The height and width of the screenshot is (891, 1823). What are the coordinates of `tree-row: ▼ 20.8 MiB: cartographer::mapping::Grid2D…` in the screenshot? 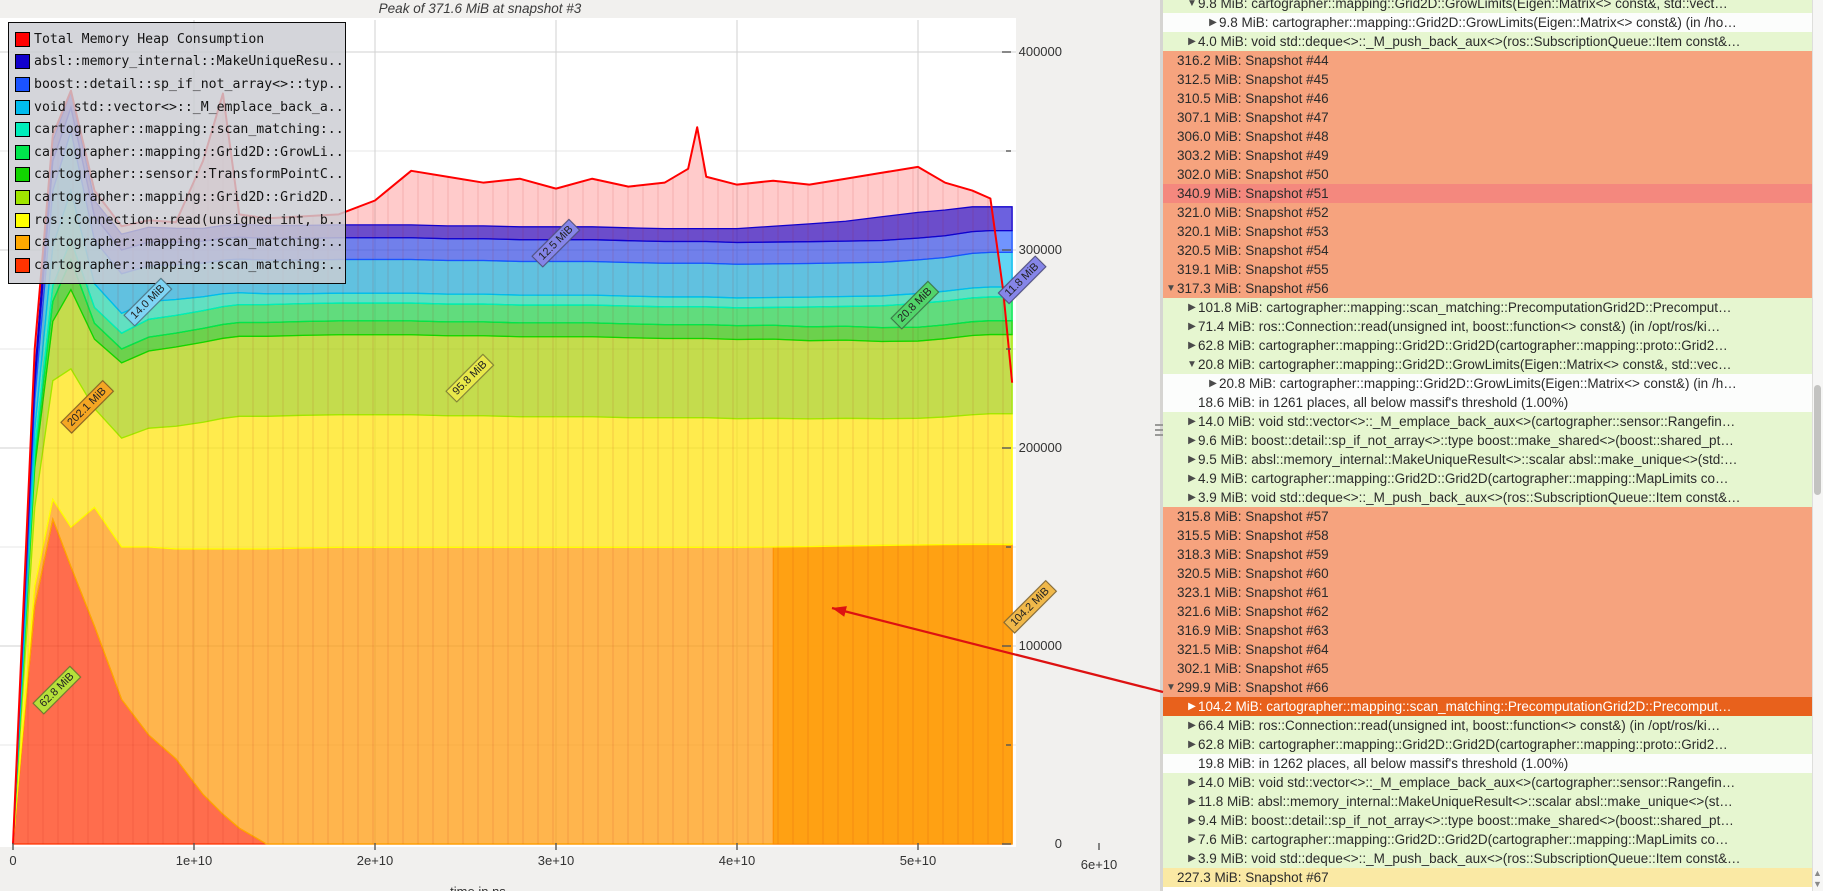 It's located at (1487, 364).